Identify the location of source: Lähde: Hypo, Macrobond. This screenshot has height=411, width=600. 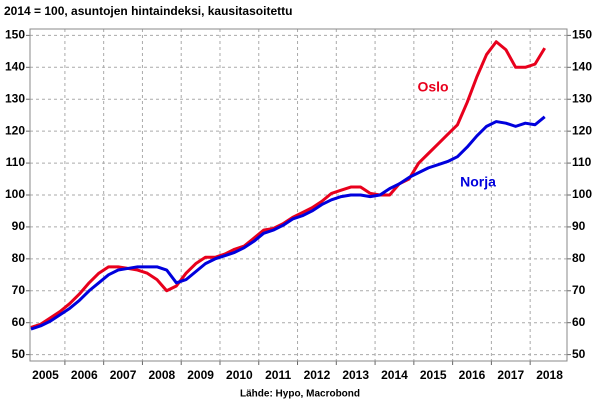
(300, 394).